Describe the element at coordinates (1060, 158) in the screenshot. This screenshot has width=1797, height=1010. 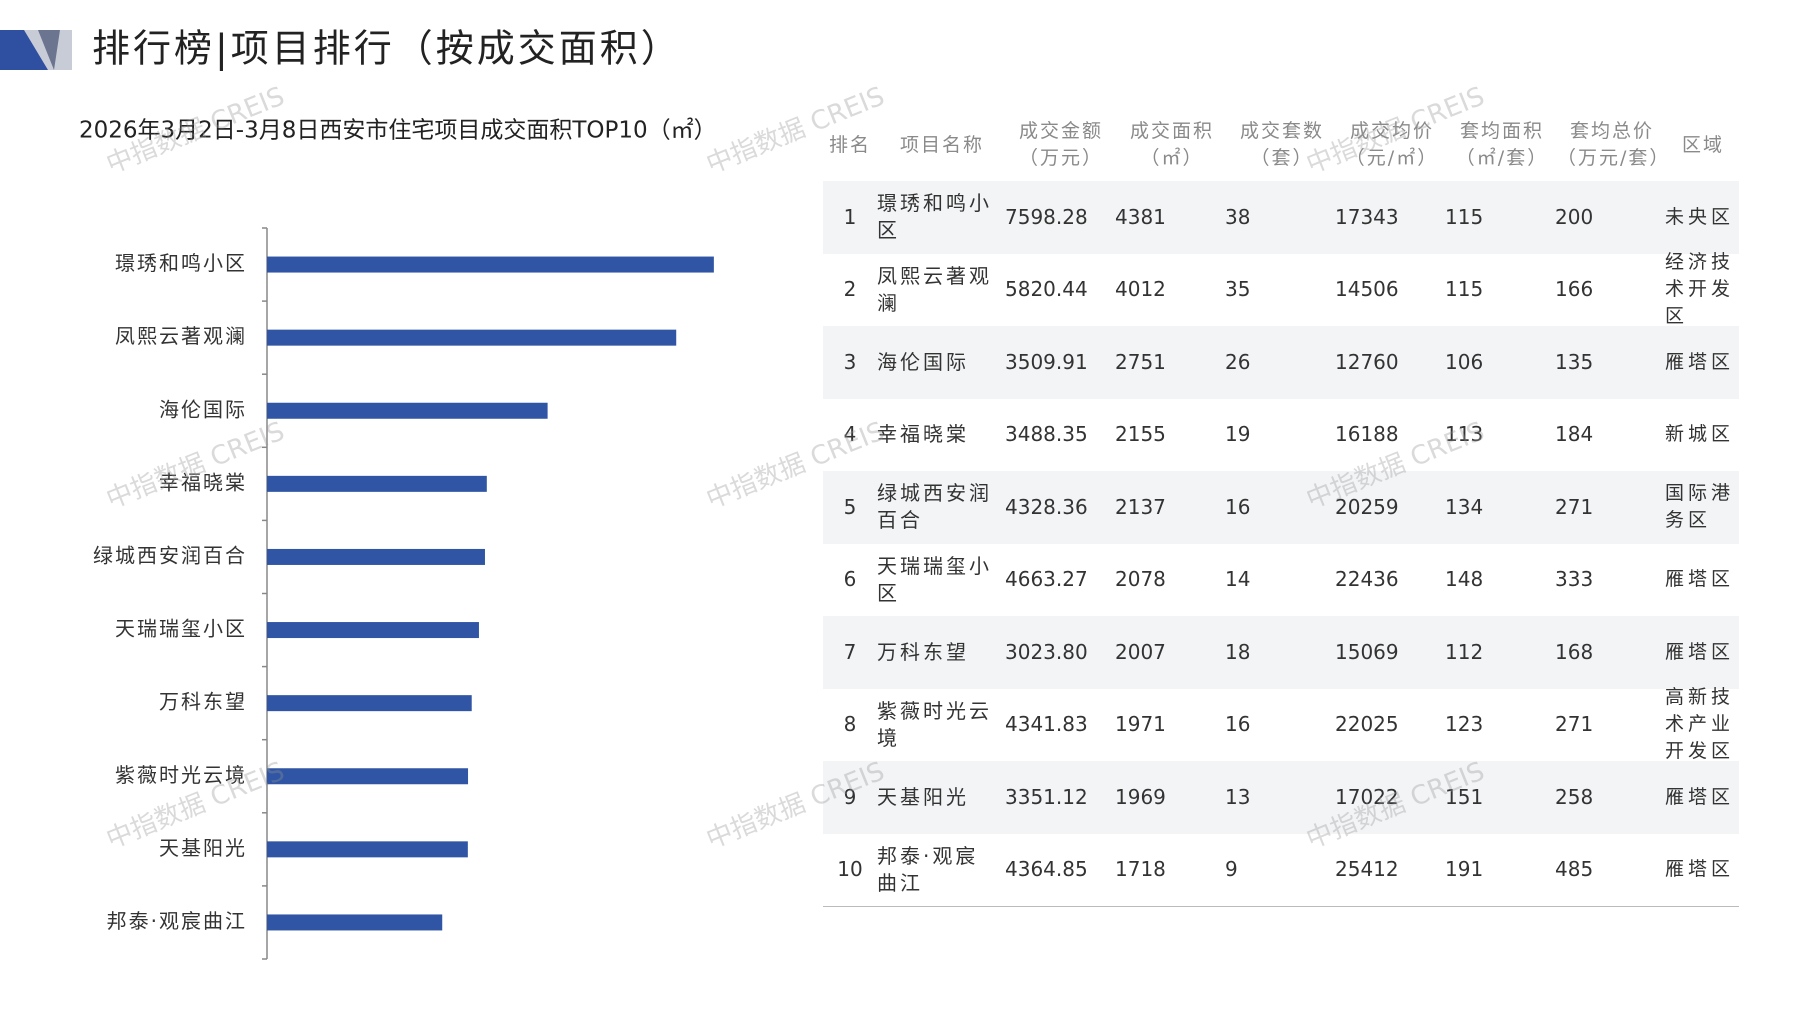
I see `column-header-line: （万元）` at that location.